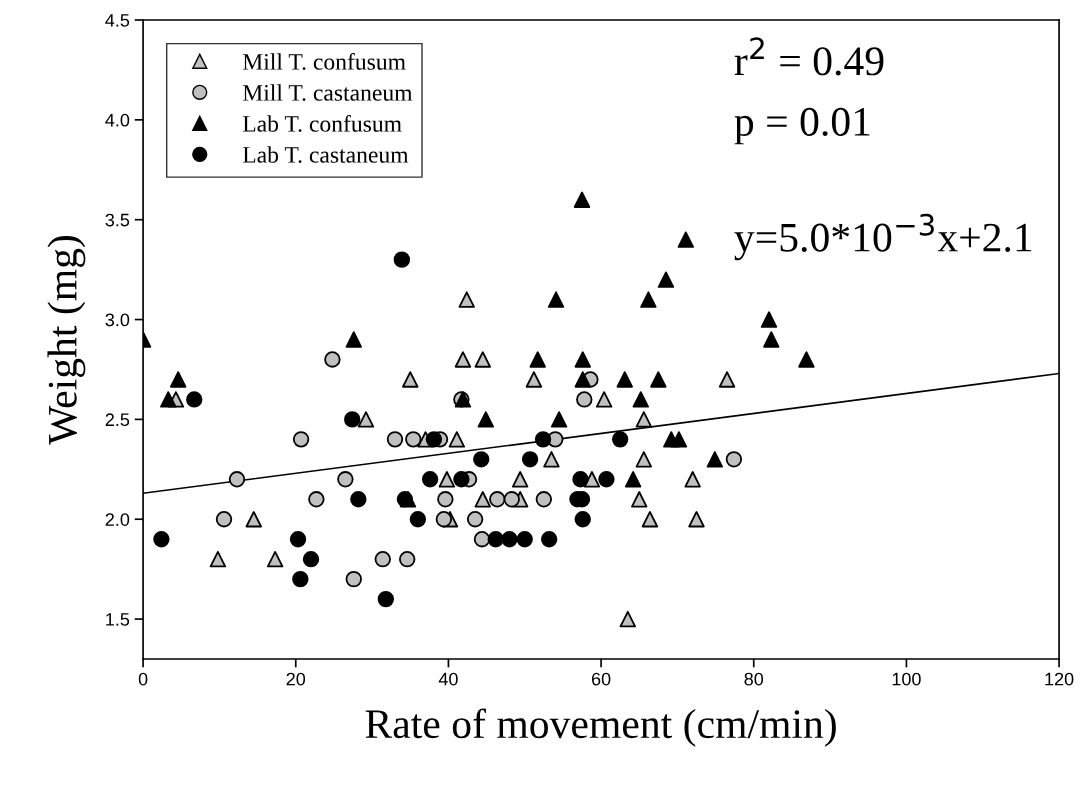 This screenshot has height=785, width=1084. What do you see at coordinates (325, 154) in the screenshot?
I see `legend-label: Lab T. castaneum` at bounding box center [325, 154].